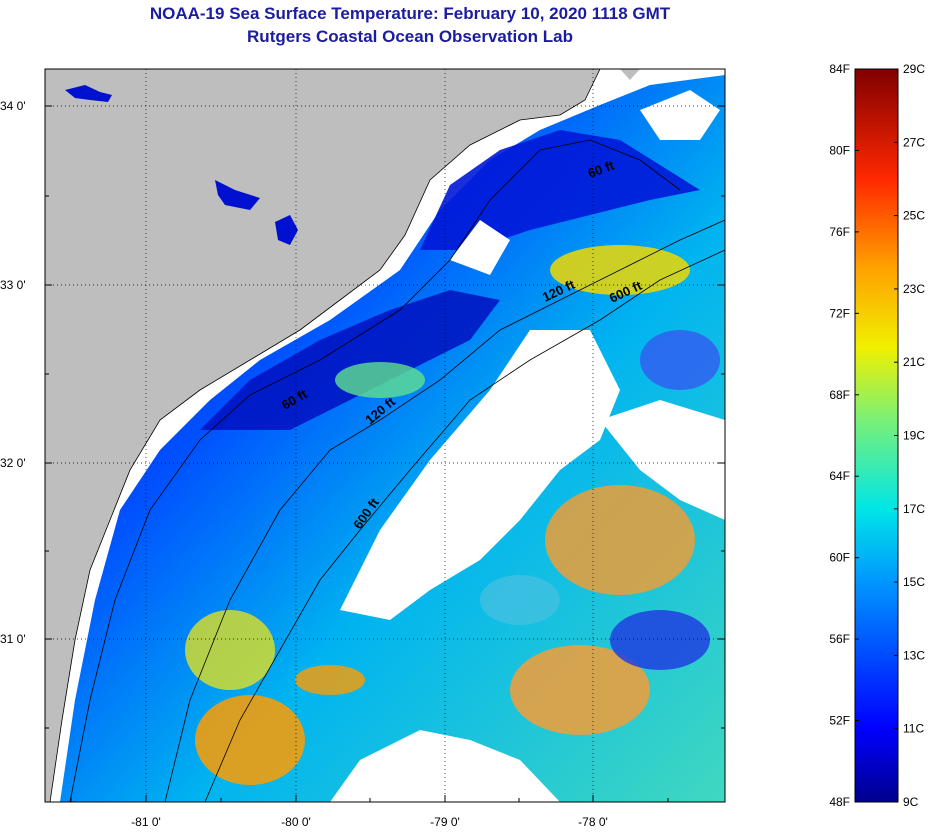 The height and width of the screenshot is (832, 928). I want to click on lat-tick-label: 33 0', so click(13, 285).